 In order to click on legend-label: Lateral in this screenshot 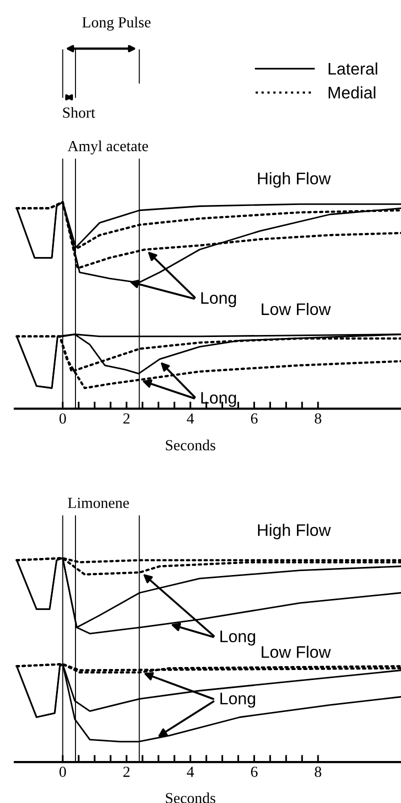, I will do `click(353, 68)`.